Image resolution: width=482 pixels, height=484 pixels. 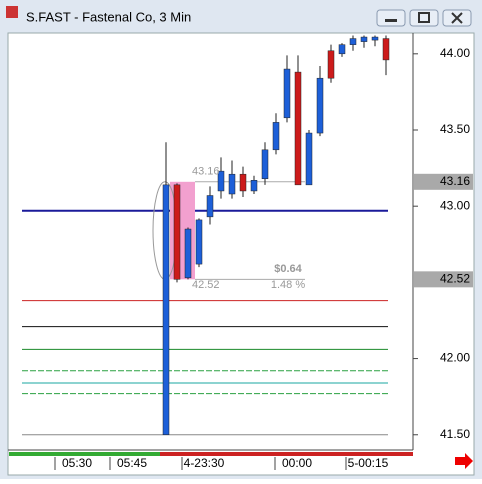 I want to click on price-marker-label: 42.52, so click(x=455, y=279).